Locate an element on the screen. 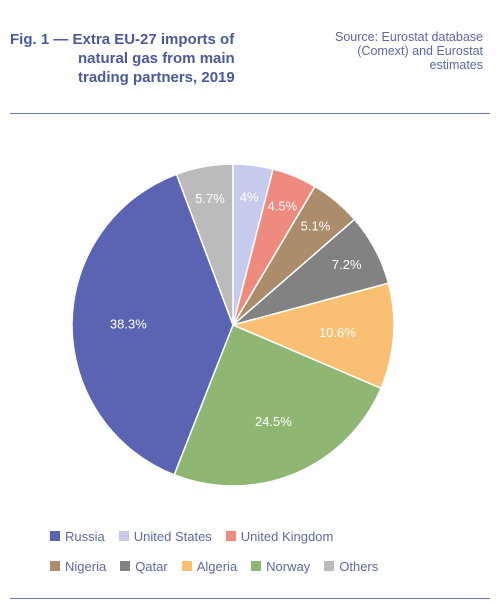  legend-item-algeria: Algeria is located at coordinates (209, 566).